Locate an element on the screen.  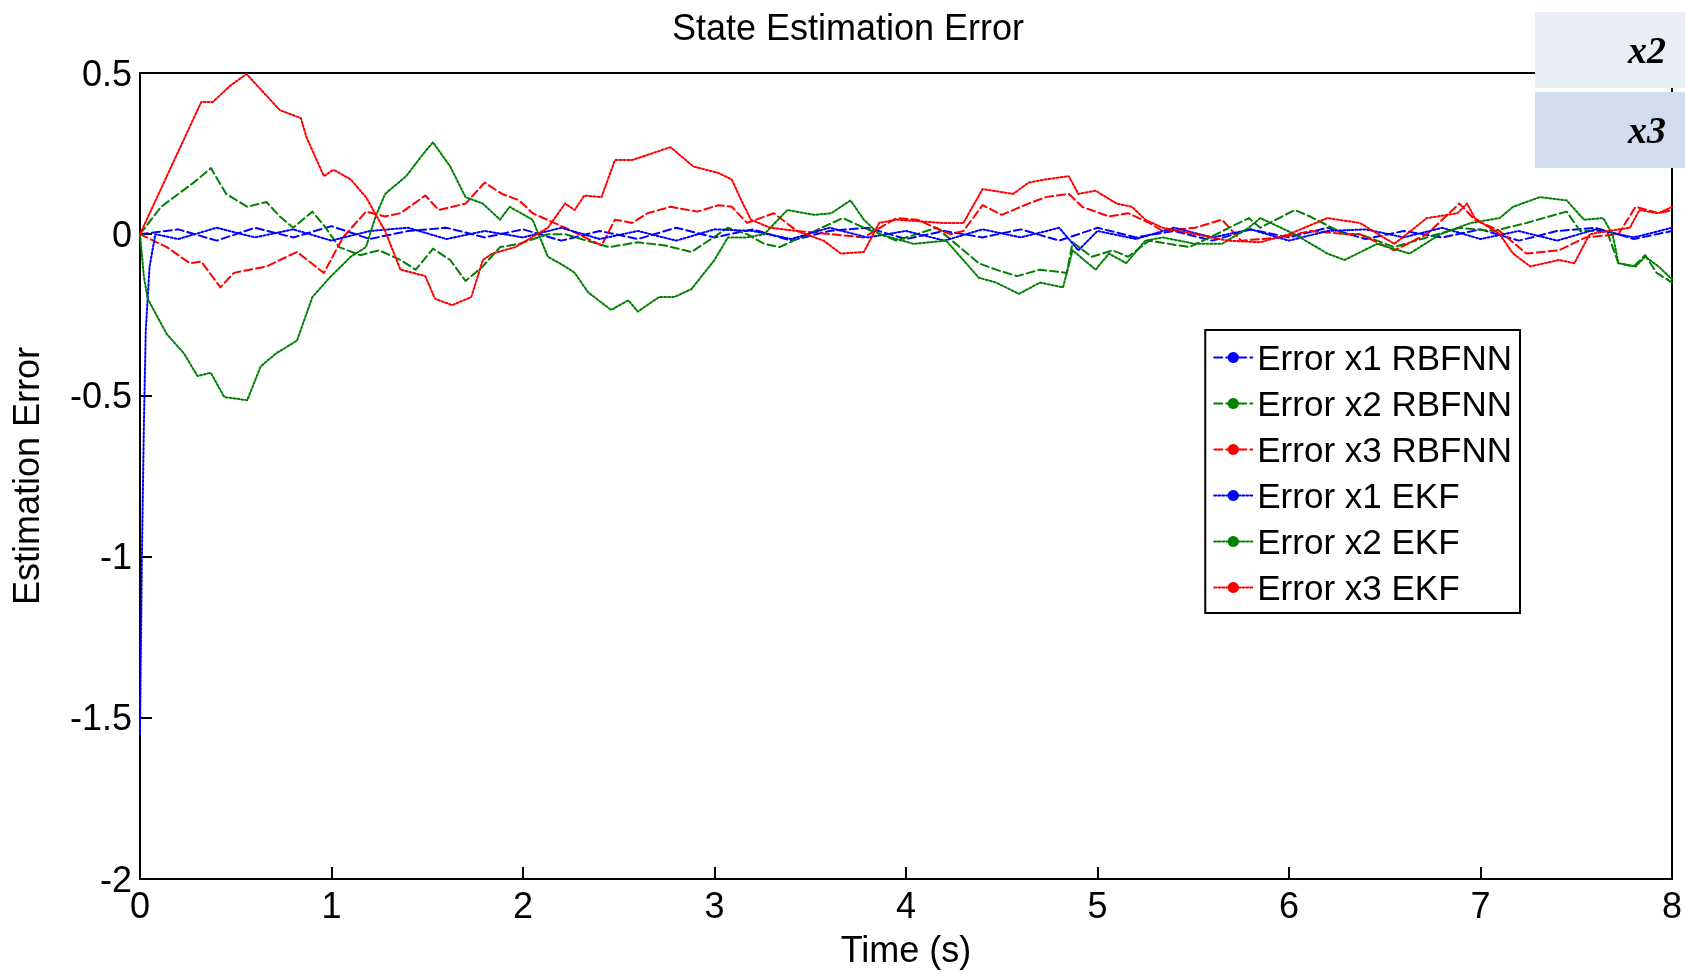
x-tick-label: 7 is located at coordinates (1480, 905).